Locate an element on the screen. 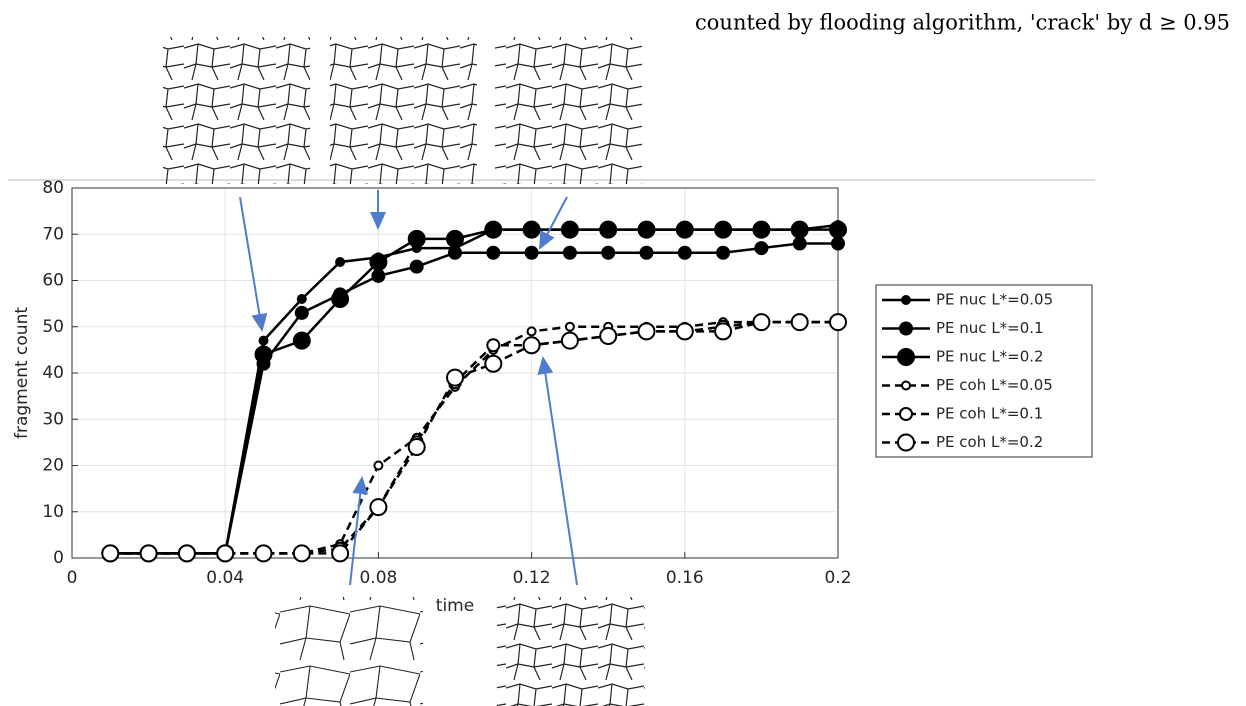 Image resolution: width=1246 pixels, height=706 pixels. x-tick-label: 0.2 is located at coordinates (837, 578).